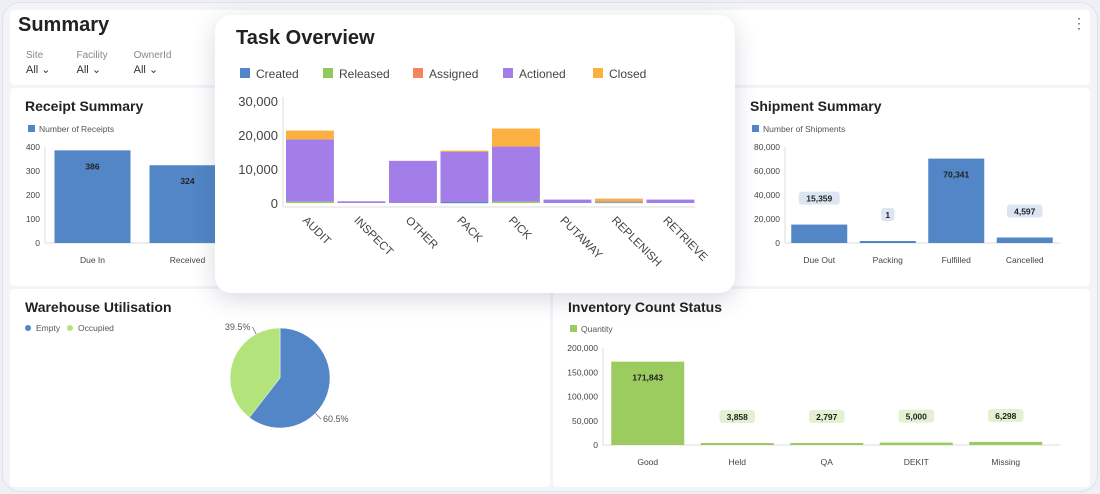 The width and height of the screenshot is (1100, 494). What do you see at coordinates (48, 328) in the screenshot?
I see `legend-label: Empty` at bounding box center [48, 328].